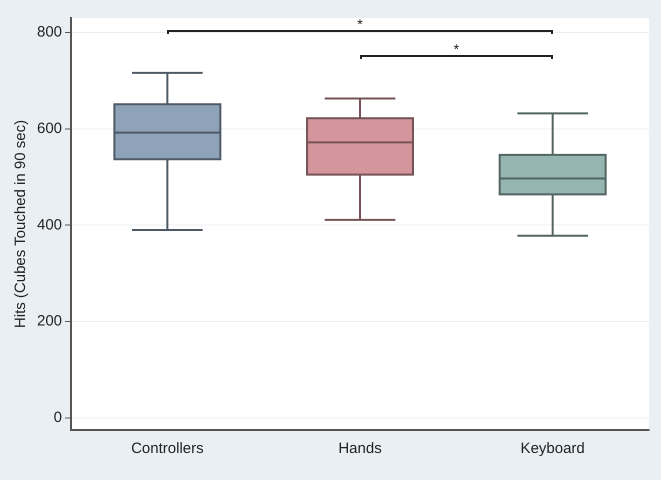 The image size is (661, 480). What do you see at coordinates (49, 321) in the screenshot?
I see `y-tick-label: 200` at bounding box center [49, 321].